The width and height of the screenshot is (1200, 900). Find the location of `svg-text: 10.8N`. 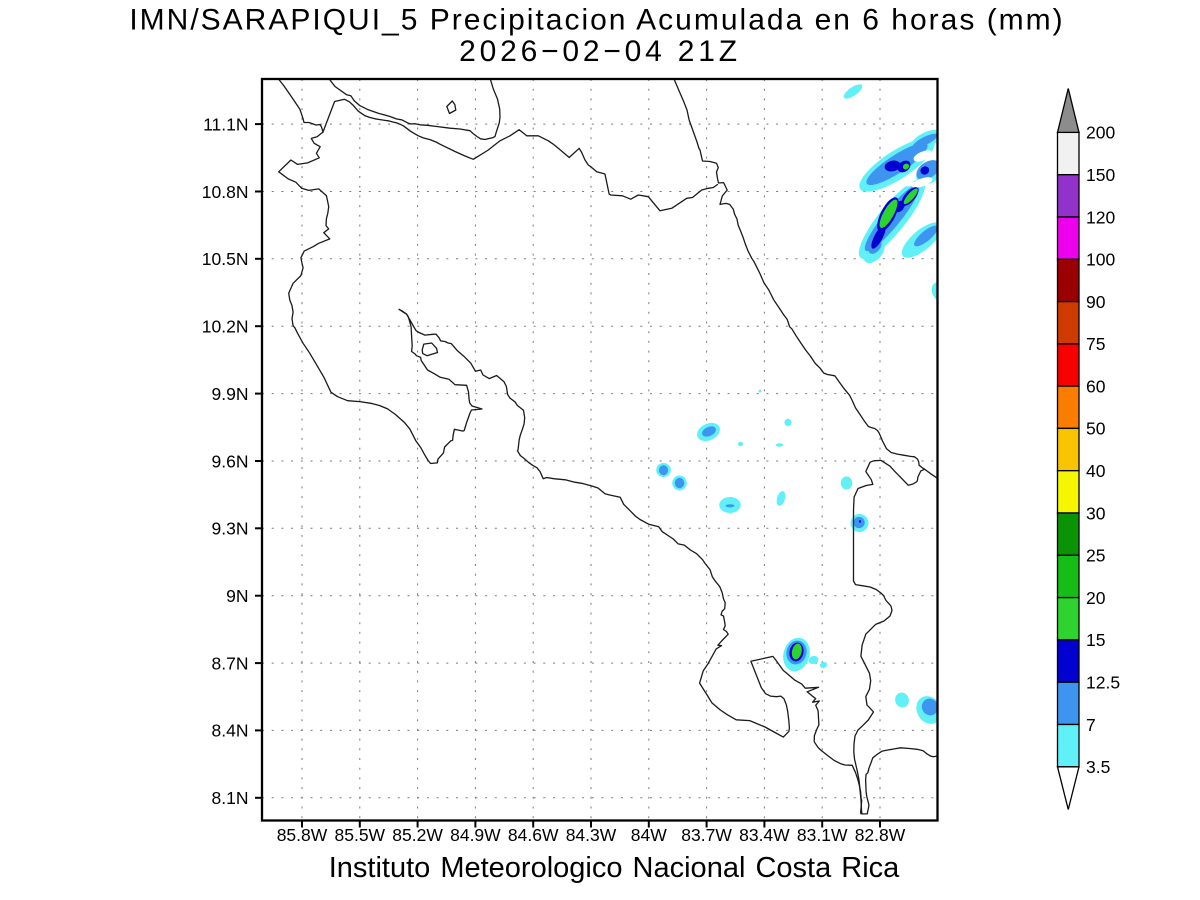

svg-text: 10.8N is located at coordinates (225, 192).